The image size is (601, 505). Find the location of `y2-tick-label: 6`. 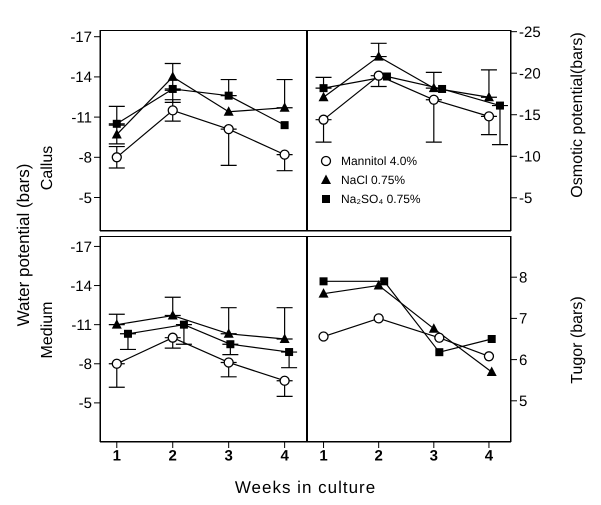

y2-tick-label: 6 is located at coordinates (523, 360).